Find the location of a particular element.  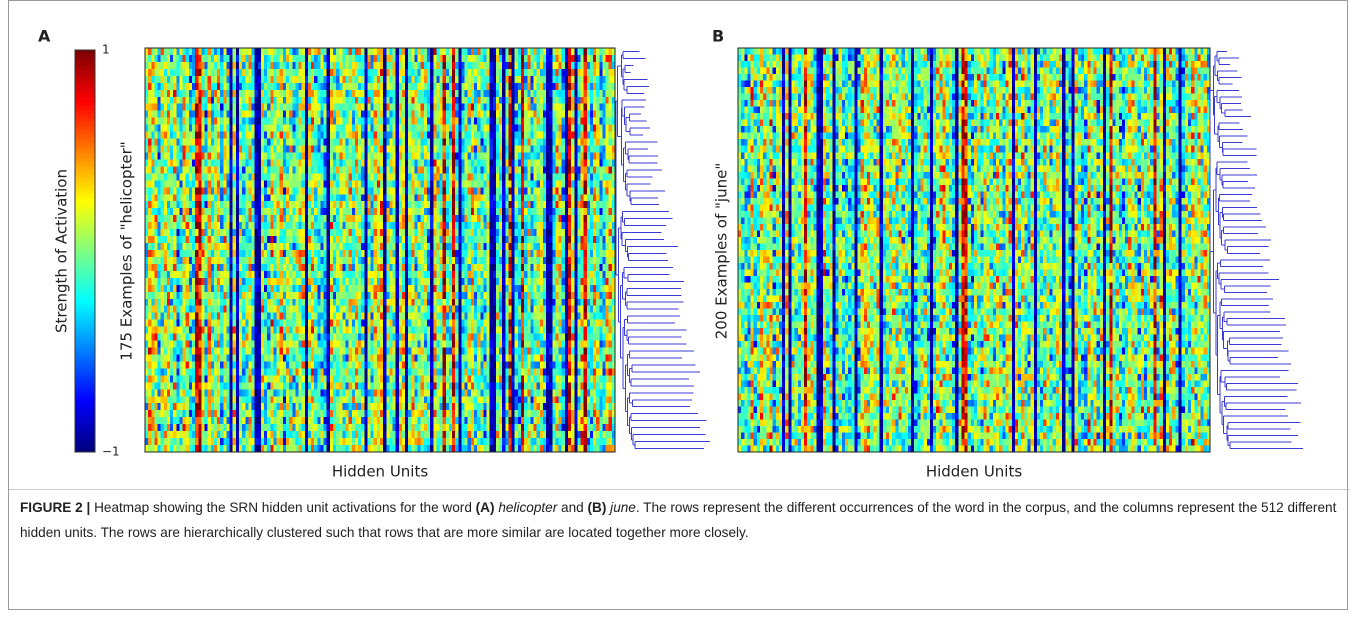

colorbar-label: Strength of Activation is located at coordinates (62, 251).